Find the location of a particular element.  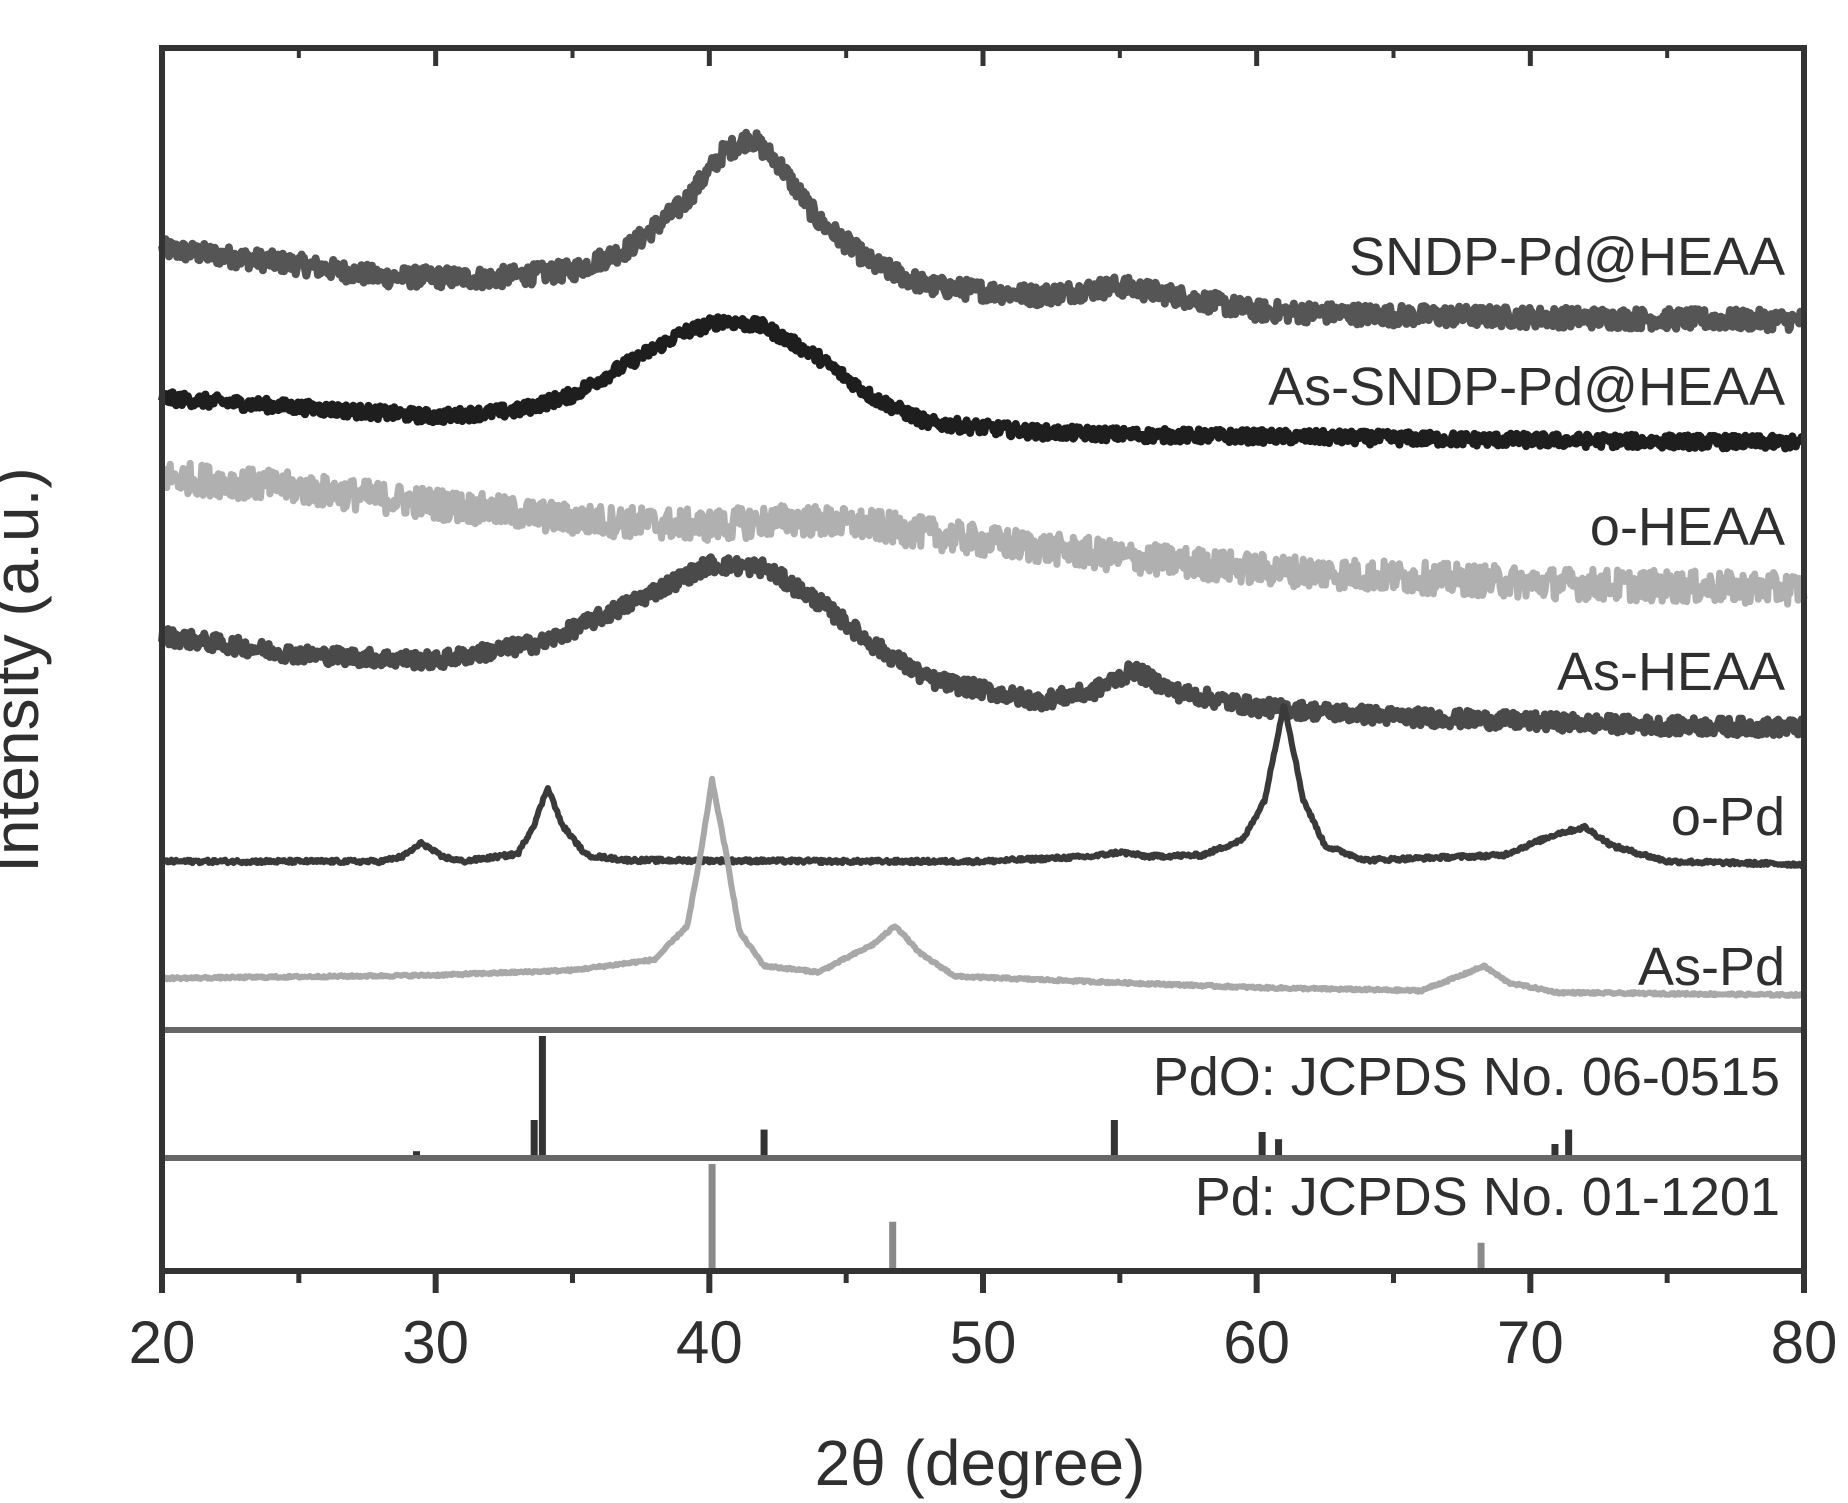

label-as-pd: As-Pd is located at coordinates (1711, 967).